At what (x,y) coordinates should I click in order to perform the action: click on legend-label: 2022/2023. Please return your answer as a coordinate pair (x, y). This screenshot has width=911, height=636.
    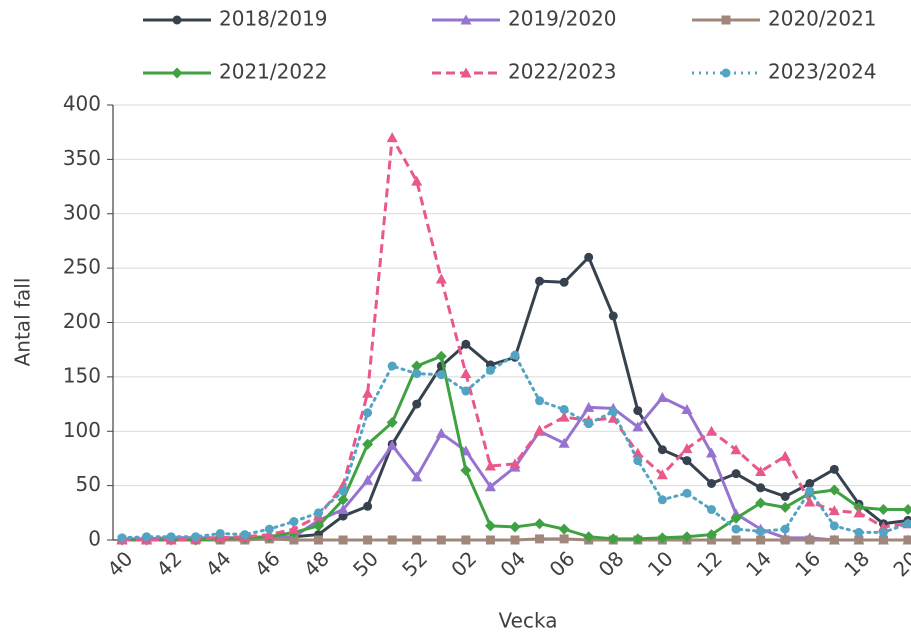
    Looking at the image, I should click on (562, 72).